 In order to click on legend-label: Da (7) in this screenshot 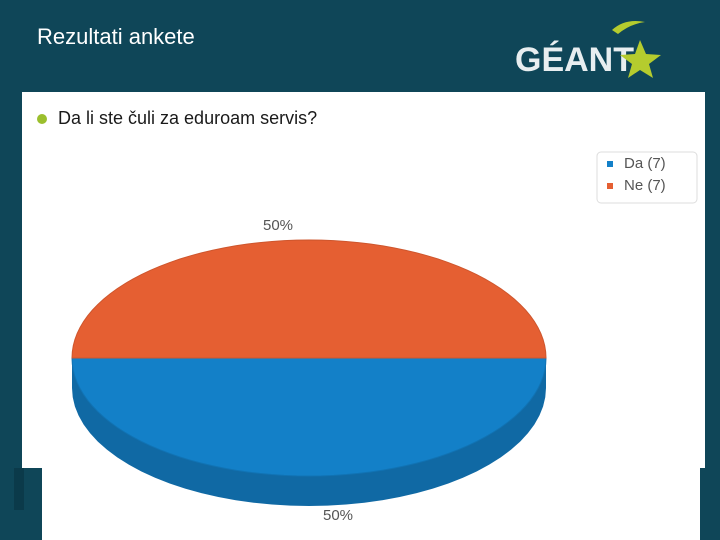, I will do `click(645, 163)`.